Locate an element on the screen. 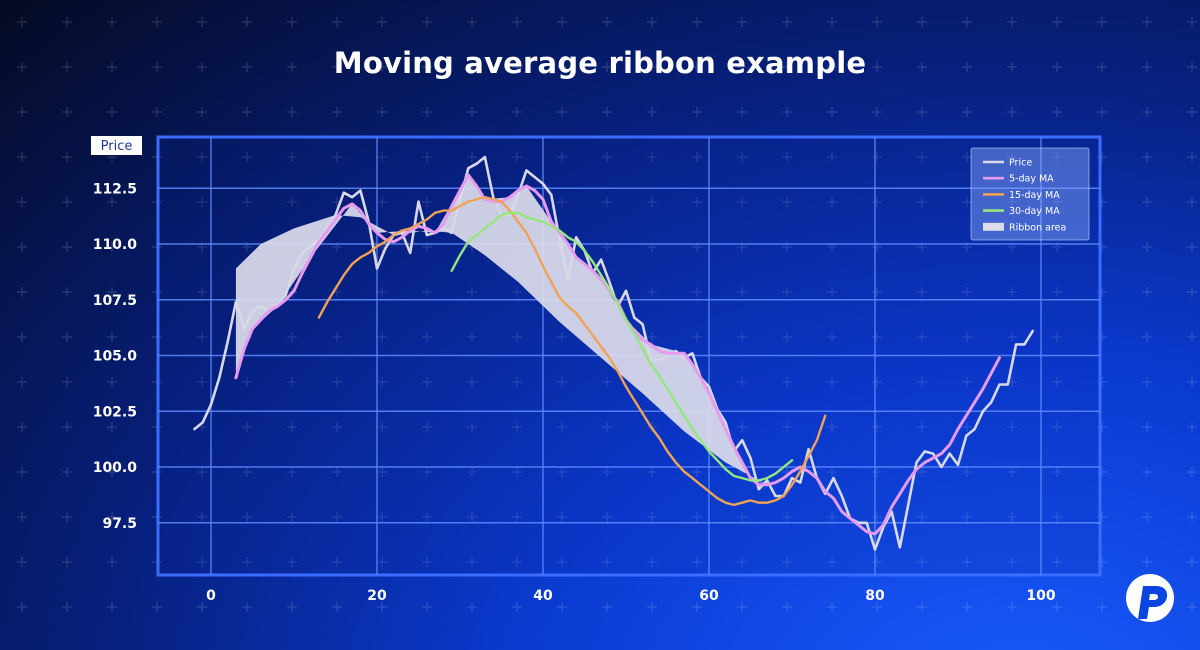  legend-label: 5-day MA is located at coordinates (1031, 179).